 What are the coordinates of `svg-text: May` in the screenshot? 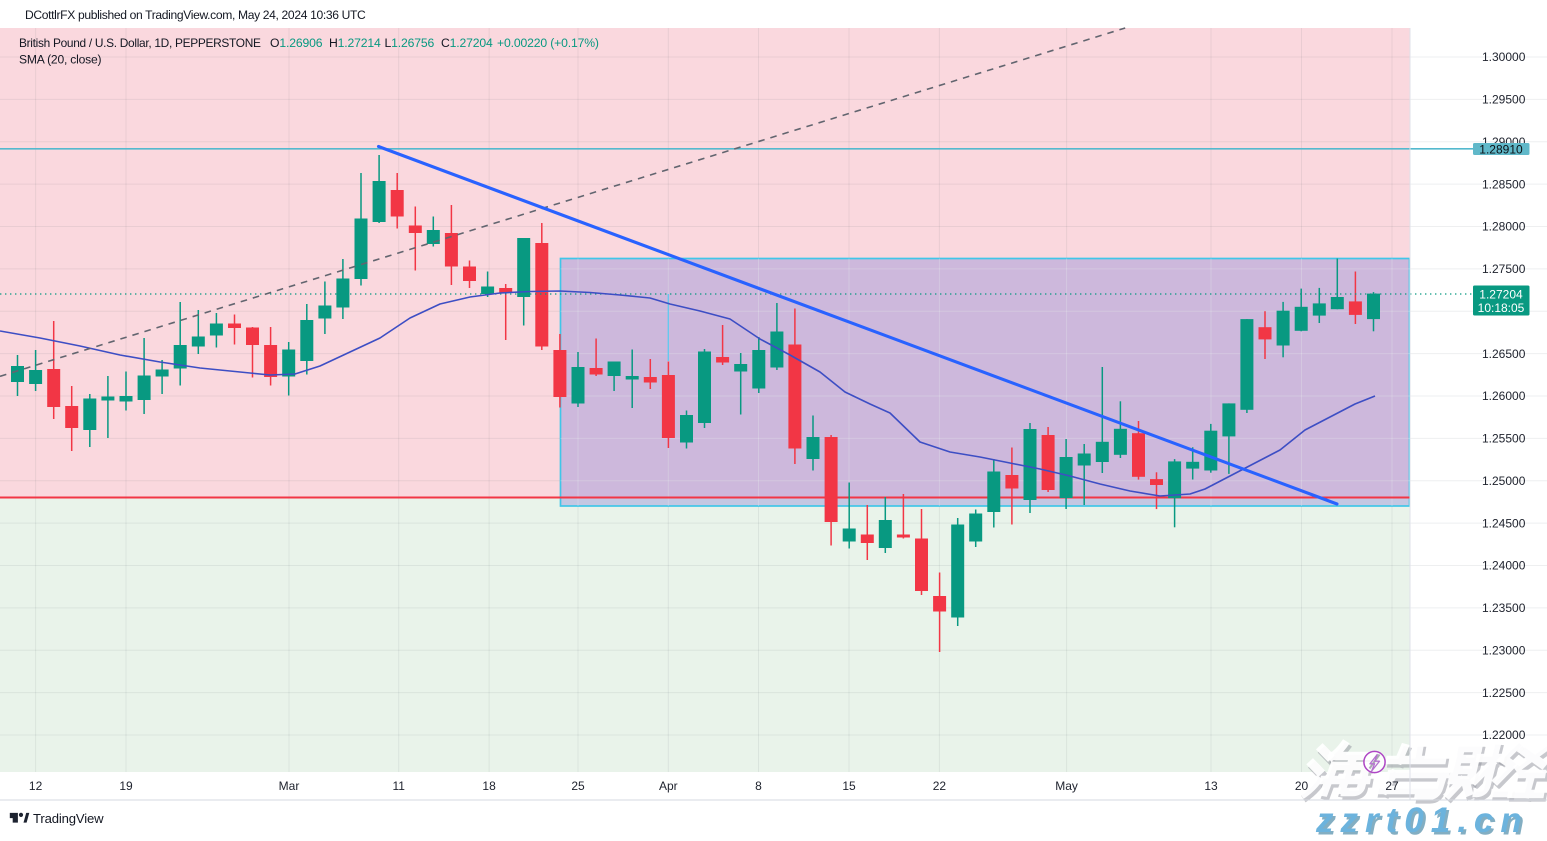 It's located at (1066, 786).